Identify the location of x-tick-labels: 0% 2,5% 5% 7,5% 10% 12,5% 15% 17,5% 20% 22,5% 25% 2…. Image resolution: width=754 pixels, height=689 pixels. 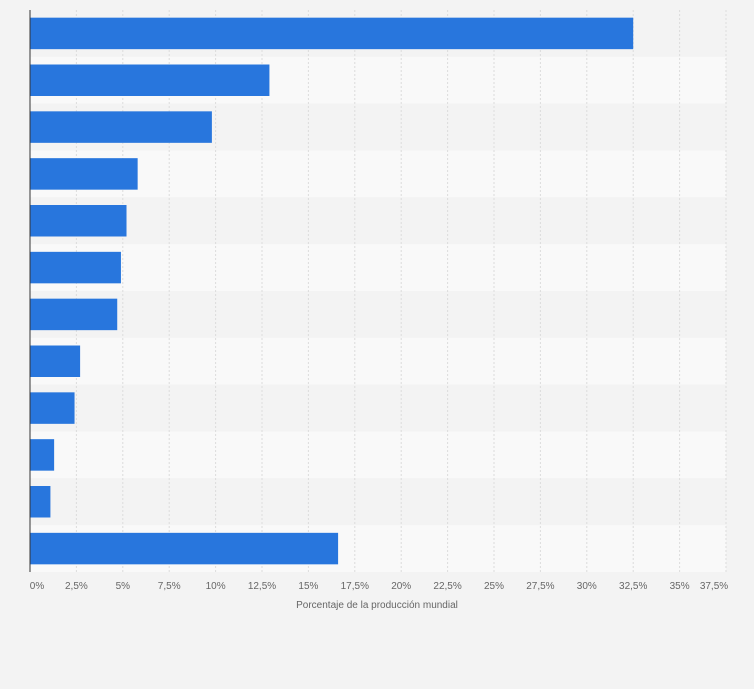
(379, 586).